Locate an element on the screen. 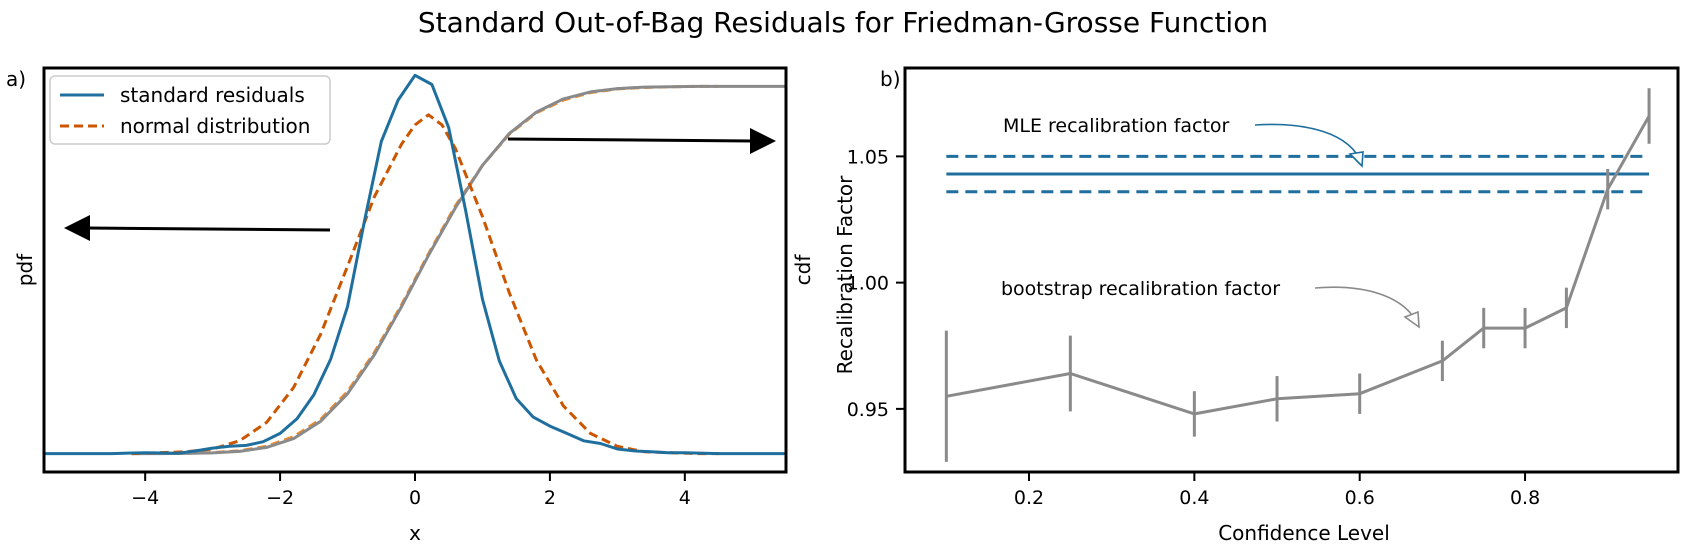 The image size is (1686, 559). annotation-mle: MLE recalibration factor is located at coordinates (1116, 126).